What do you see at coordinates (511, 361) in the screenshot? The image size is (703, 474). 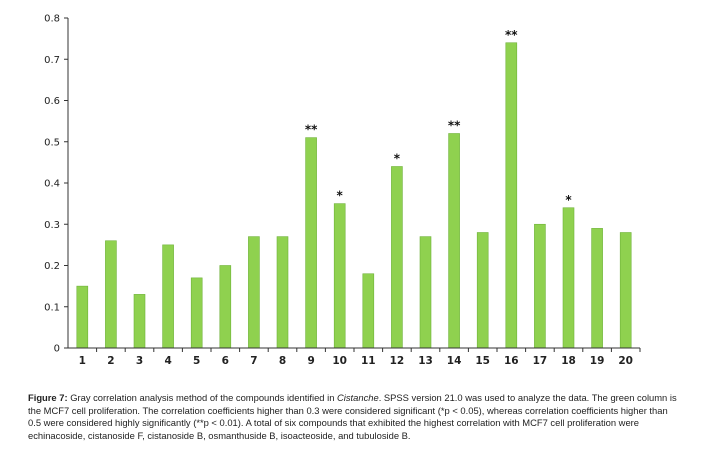 I see `x-tick-label: 16` at bounding box center [511, 361].